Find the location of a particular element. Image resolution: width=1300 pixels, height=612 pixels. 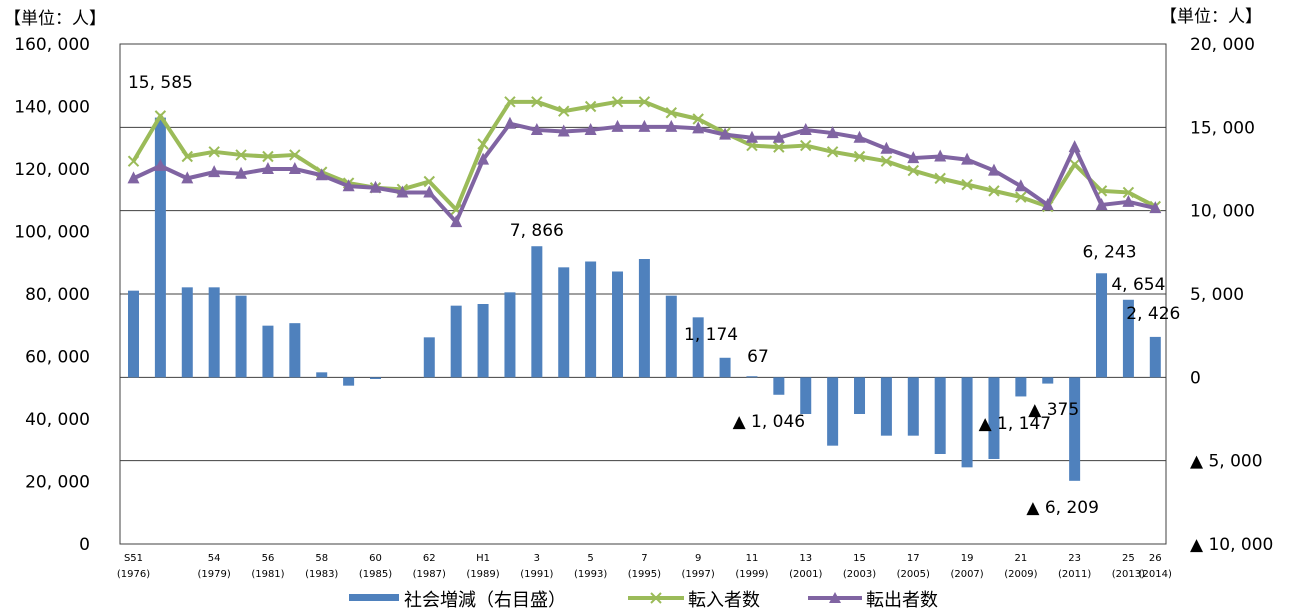

x-tick-year: 21 is located at coordinates (1020, 558).